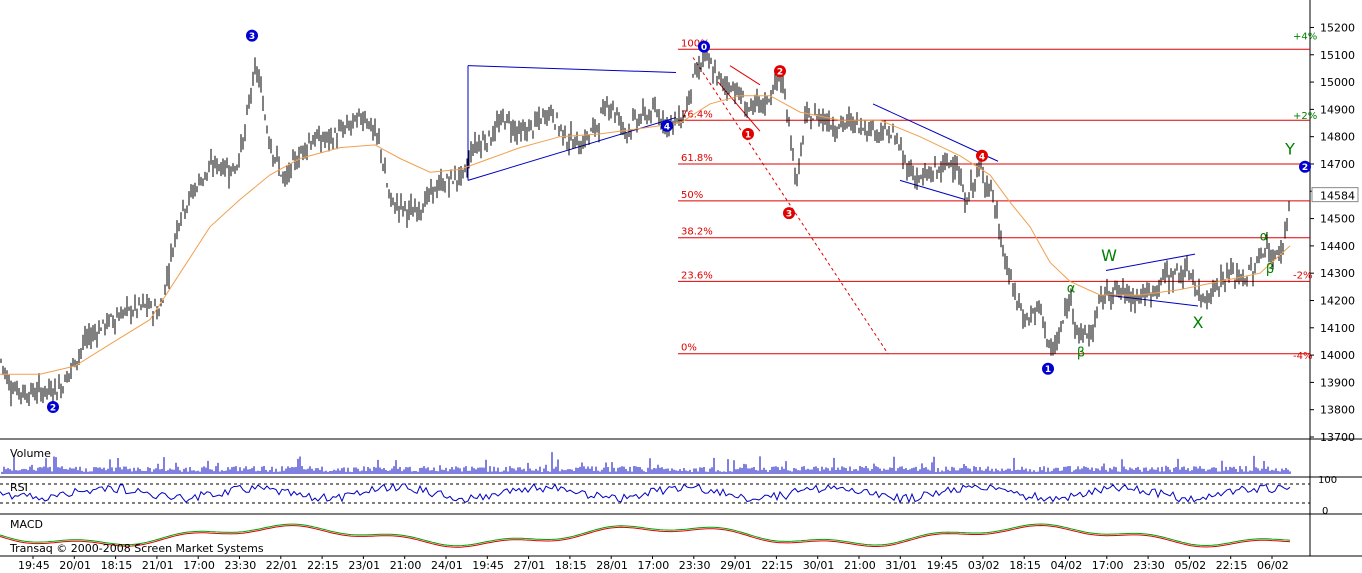  What do you see at coordinates (75, 565) in the screenshot?
I see `time-tick-label: 20/01` at bounding box center [75, 565].